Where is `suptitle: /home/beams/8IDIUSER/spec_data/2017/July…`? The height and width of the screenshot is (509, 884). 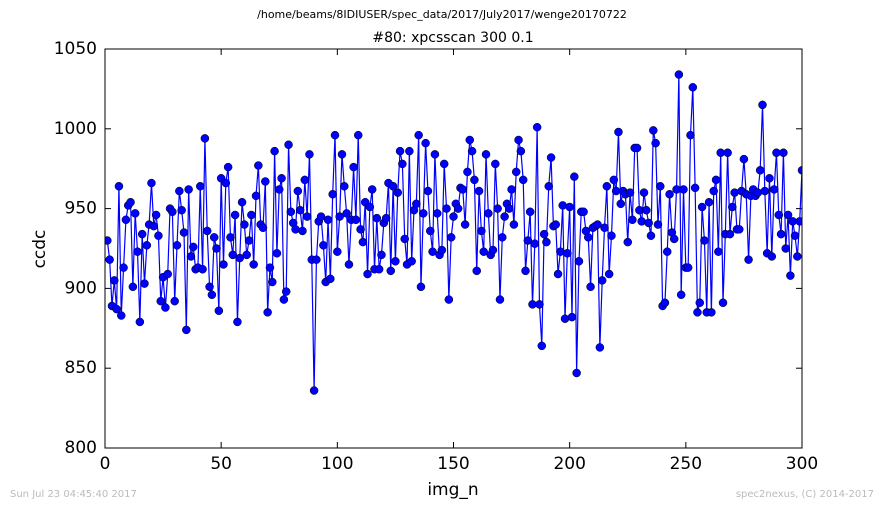
suptitle: /home/beams/8IDIUSER/spec_data/2017/July… is located at coordinates (442, 14).